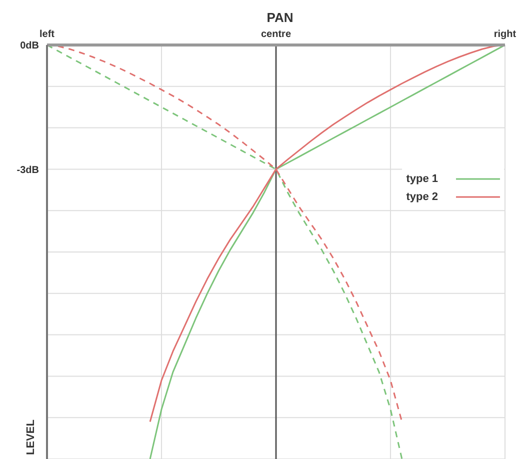 The image size is (520, 459). I want to click on y-axis-title: LEVEL, so click(31, 437).